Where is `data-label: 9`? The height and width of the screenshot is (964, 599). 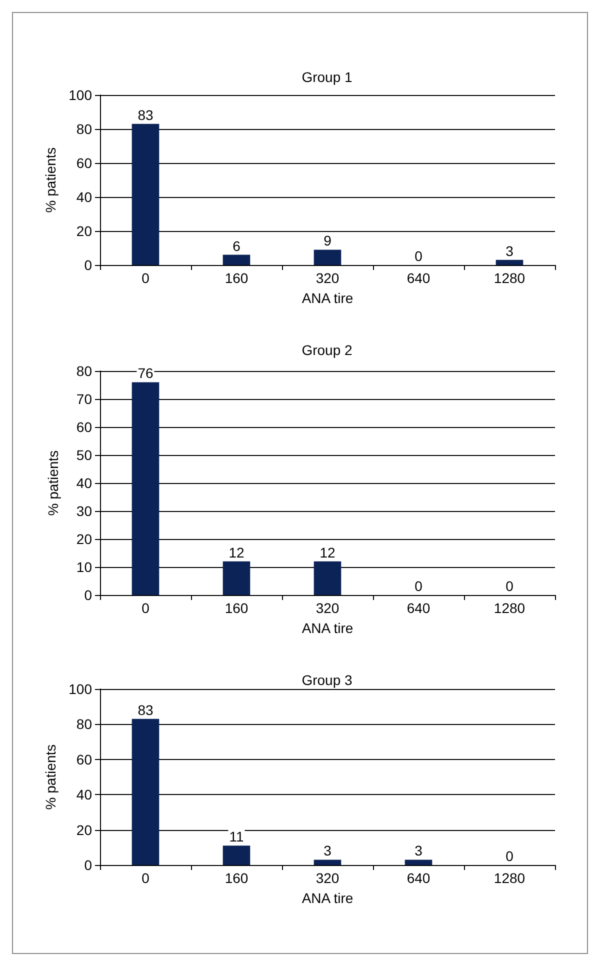 data-label: 9 is located at coordinates (328, 240).